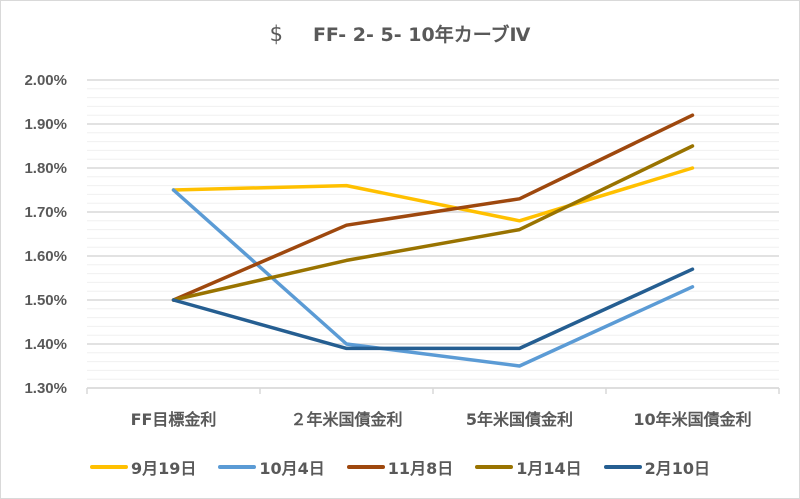 This screenshot has height=499, width=800. What do you see at coordinates (421, 35) in the screenshot?
I see `chart-title-text: FF- 2- 5- 10年カーブⅣ` at bounding box center [421, 35].